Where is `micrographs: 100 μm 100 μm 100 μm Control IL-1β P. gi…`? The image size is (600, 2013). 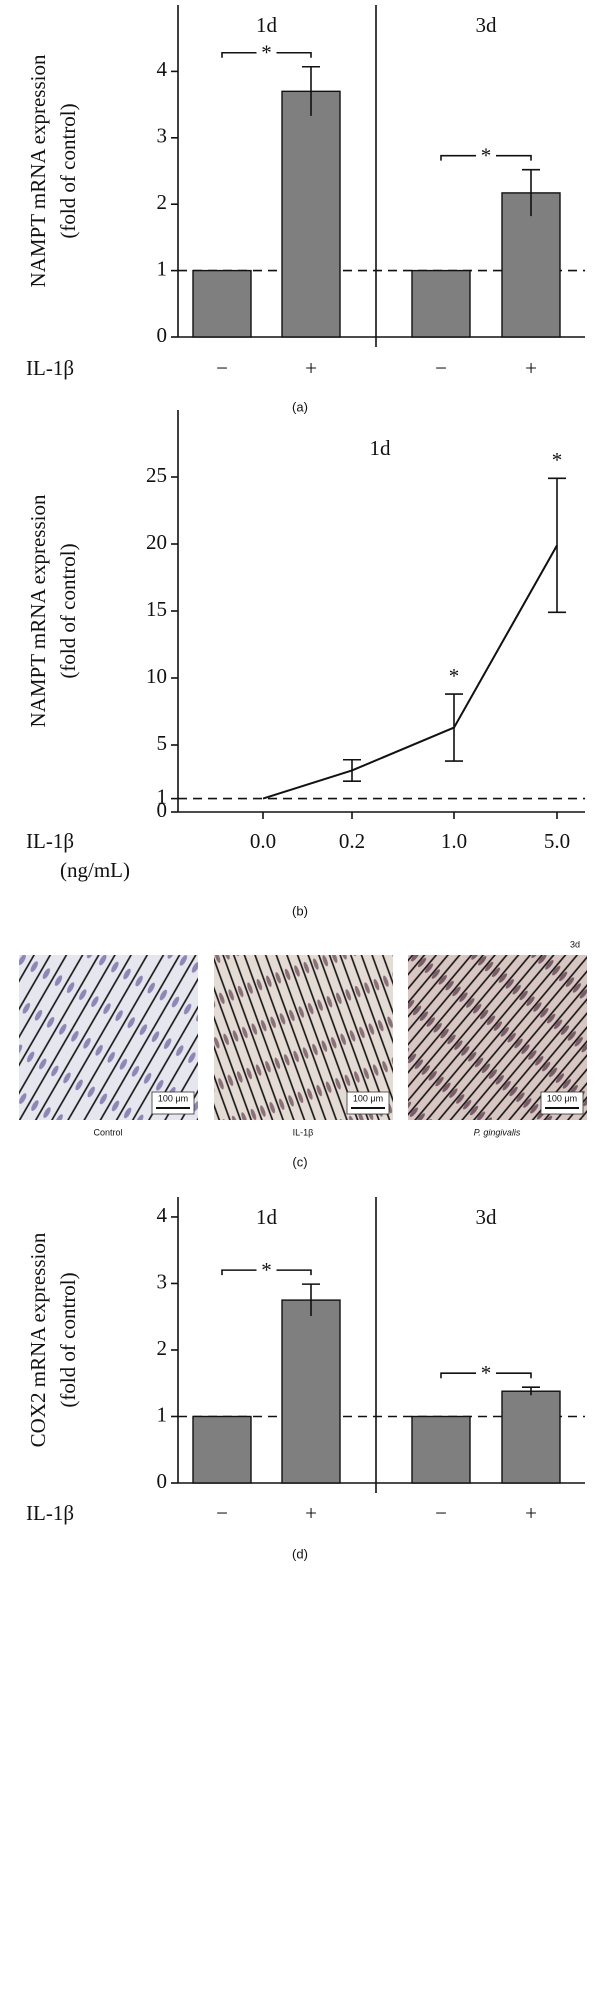 micrographs: 100 μm 100 μm 100 μm Control IL-1β P. gi… is located at coordinates (303, 1054).